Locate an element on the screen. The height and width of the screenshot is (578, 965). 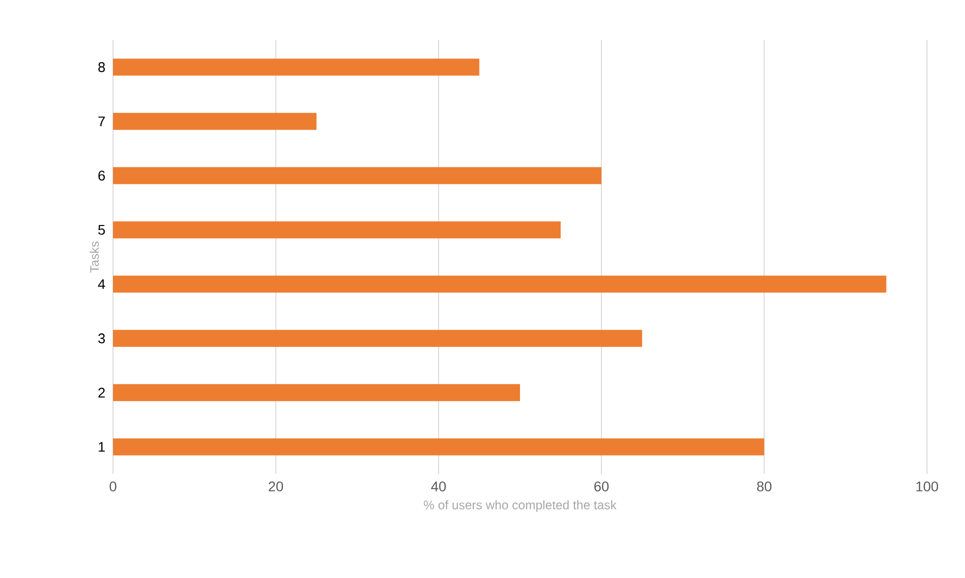
y-tick-label: 8 is located at coordinates (101, 67).